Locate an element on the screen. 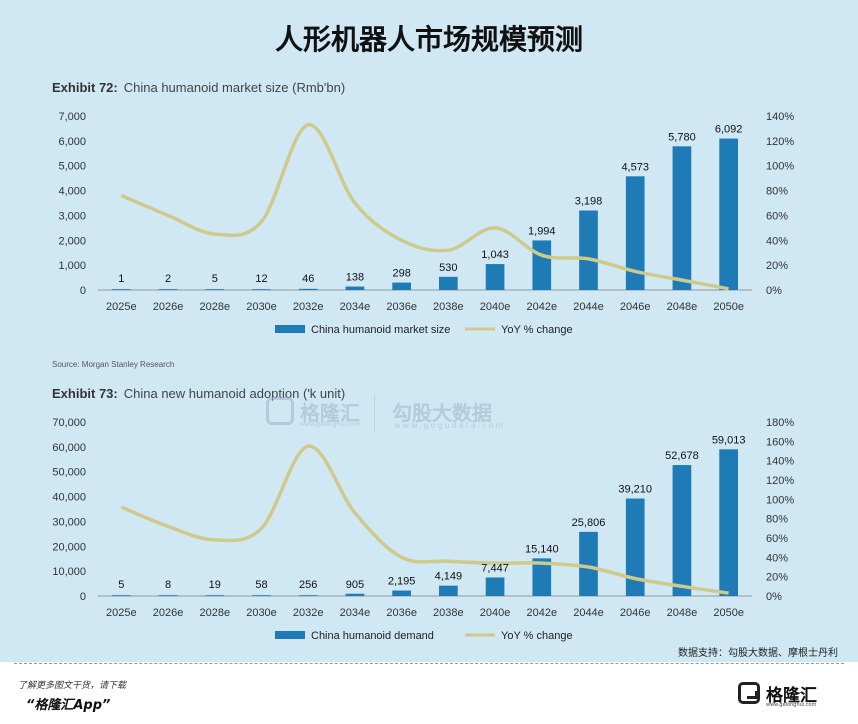  bar-data-label: 6,092 is located at coordinates (729, 130).